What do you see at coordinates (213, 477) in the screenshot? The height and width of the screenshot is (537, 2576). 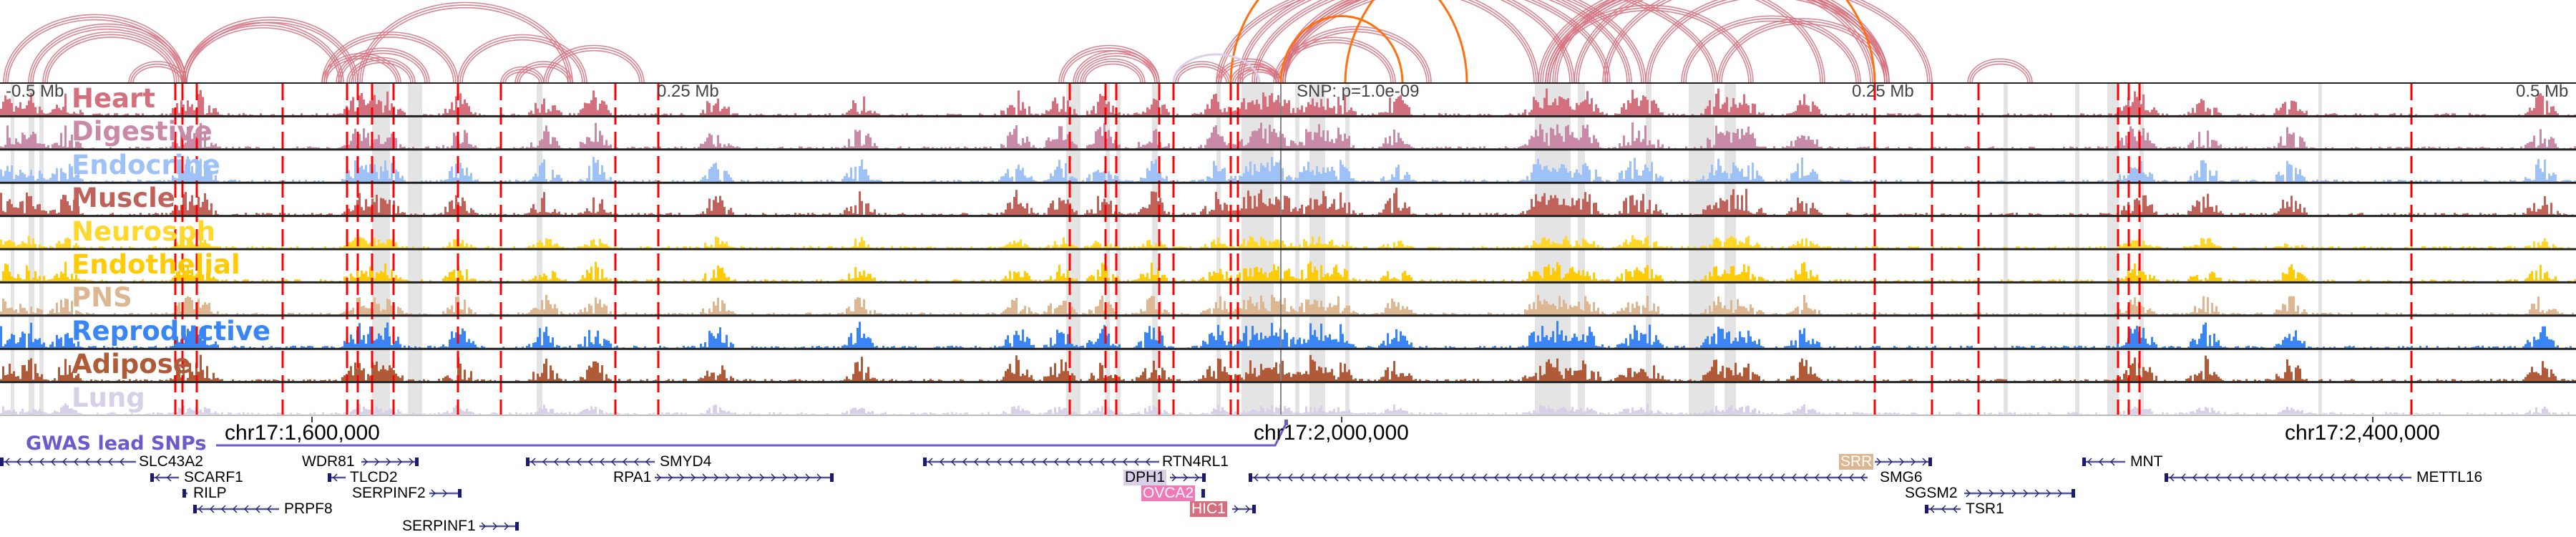 I see `gene-label-scarf1: SCARF1` at bounding box center [213, 477].